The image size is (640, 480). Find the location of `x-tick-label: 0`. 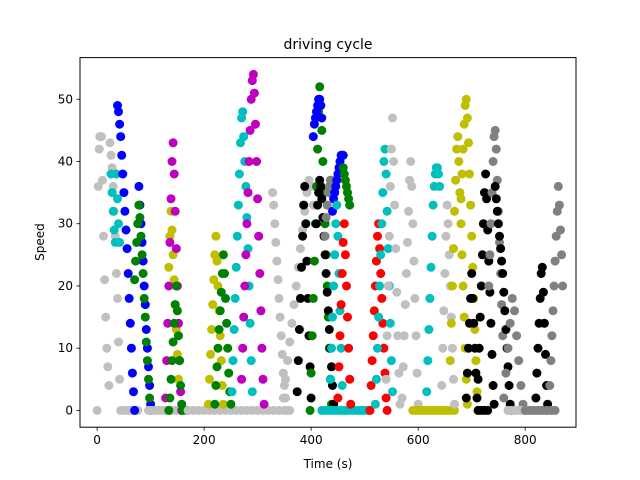

x-tick-label: 0 is located at coordinates (97, 440).